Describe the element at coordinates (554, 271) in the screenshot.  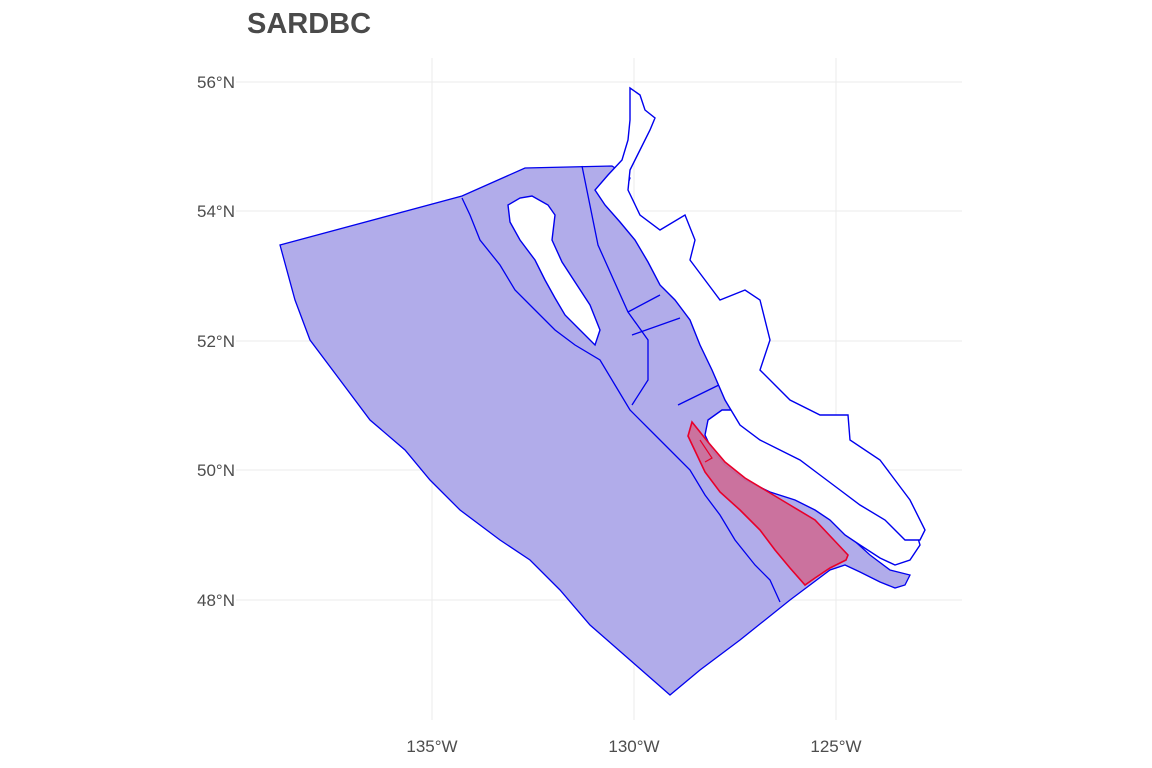
I see `haida-gwaii-island` at that location.